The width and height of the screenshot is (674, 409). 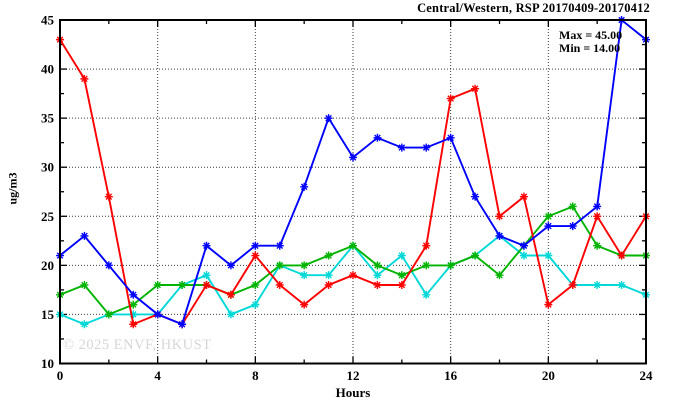 I want to click on y-tick-label: 20, so click(x=47, y=265).